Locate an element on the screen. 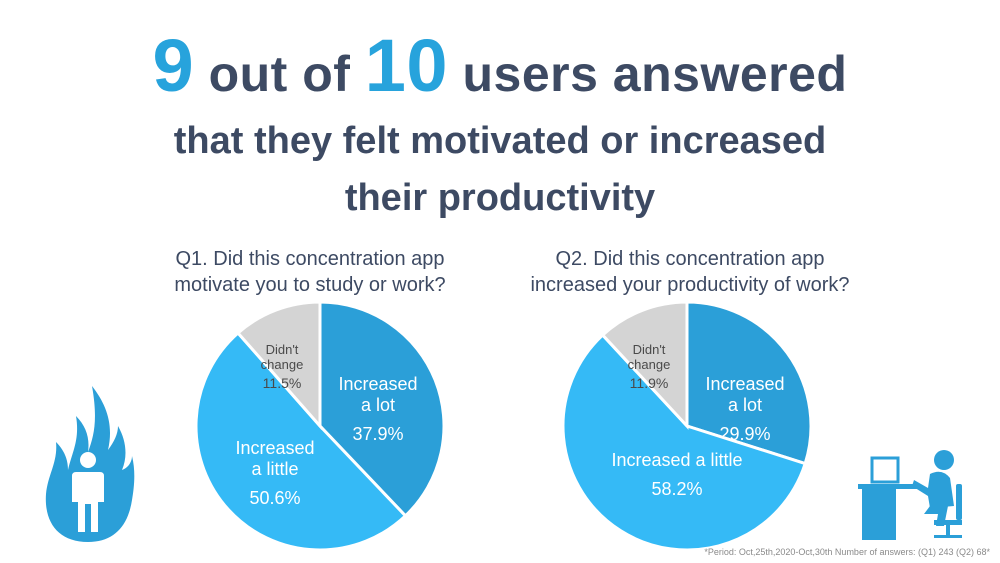 The width and height of the screenshot is (1000, 563). q2-title-line-2: increased your productivity of work? is located at coordinates (690, 285).